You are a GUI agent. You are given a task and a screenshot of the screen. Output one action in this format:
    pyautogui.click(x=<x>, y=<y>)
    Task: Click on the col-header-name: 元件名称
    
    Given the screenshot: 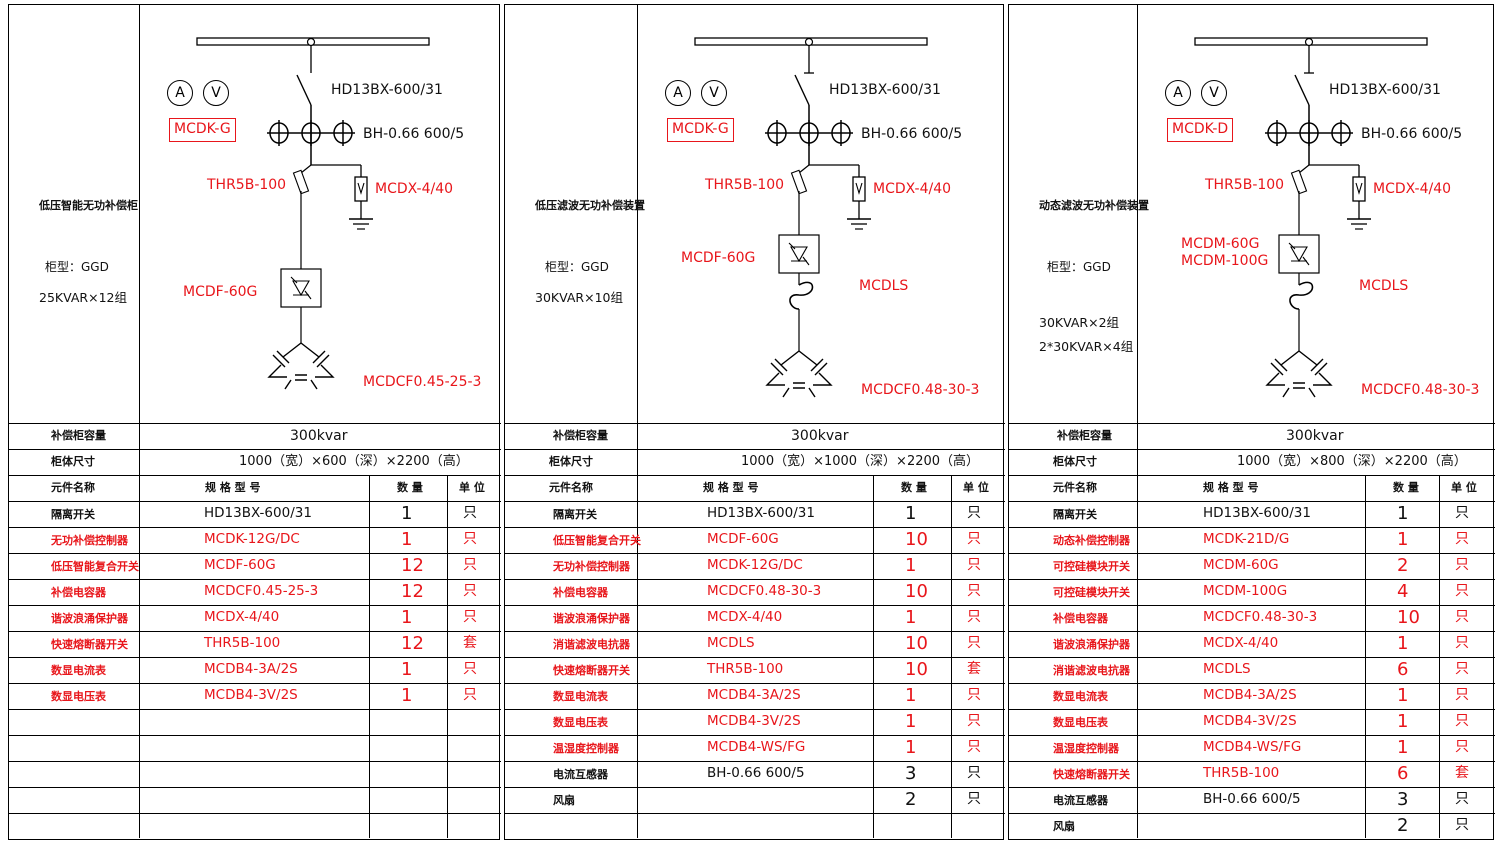 What is the action you would take?
    pyautogui.click(x=571, y=487)
    